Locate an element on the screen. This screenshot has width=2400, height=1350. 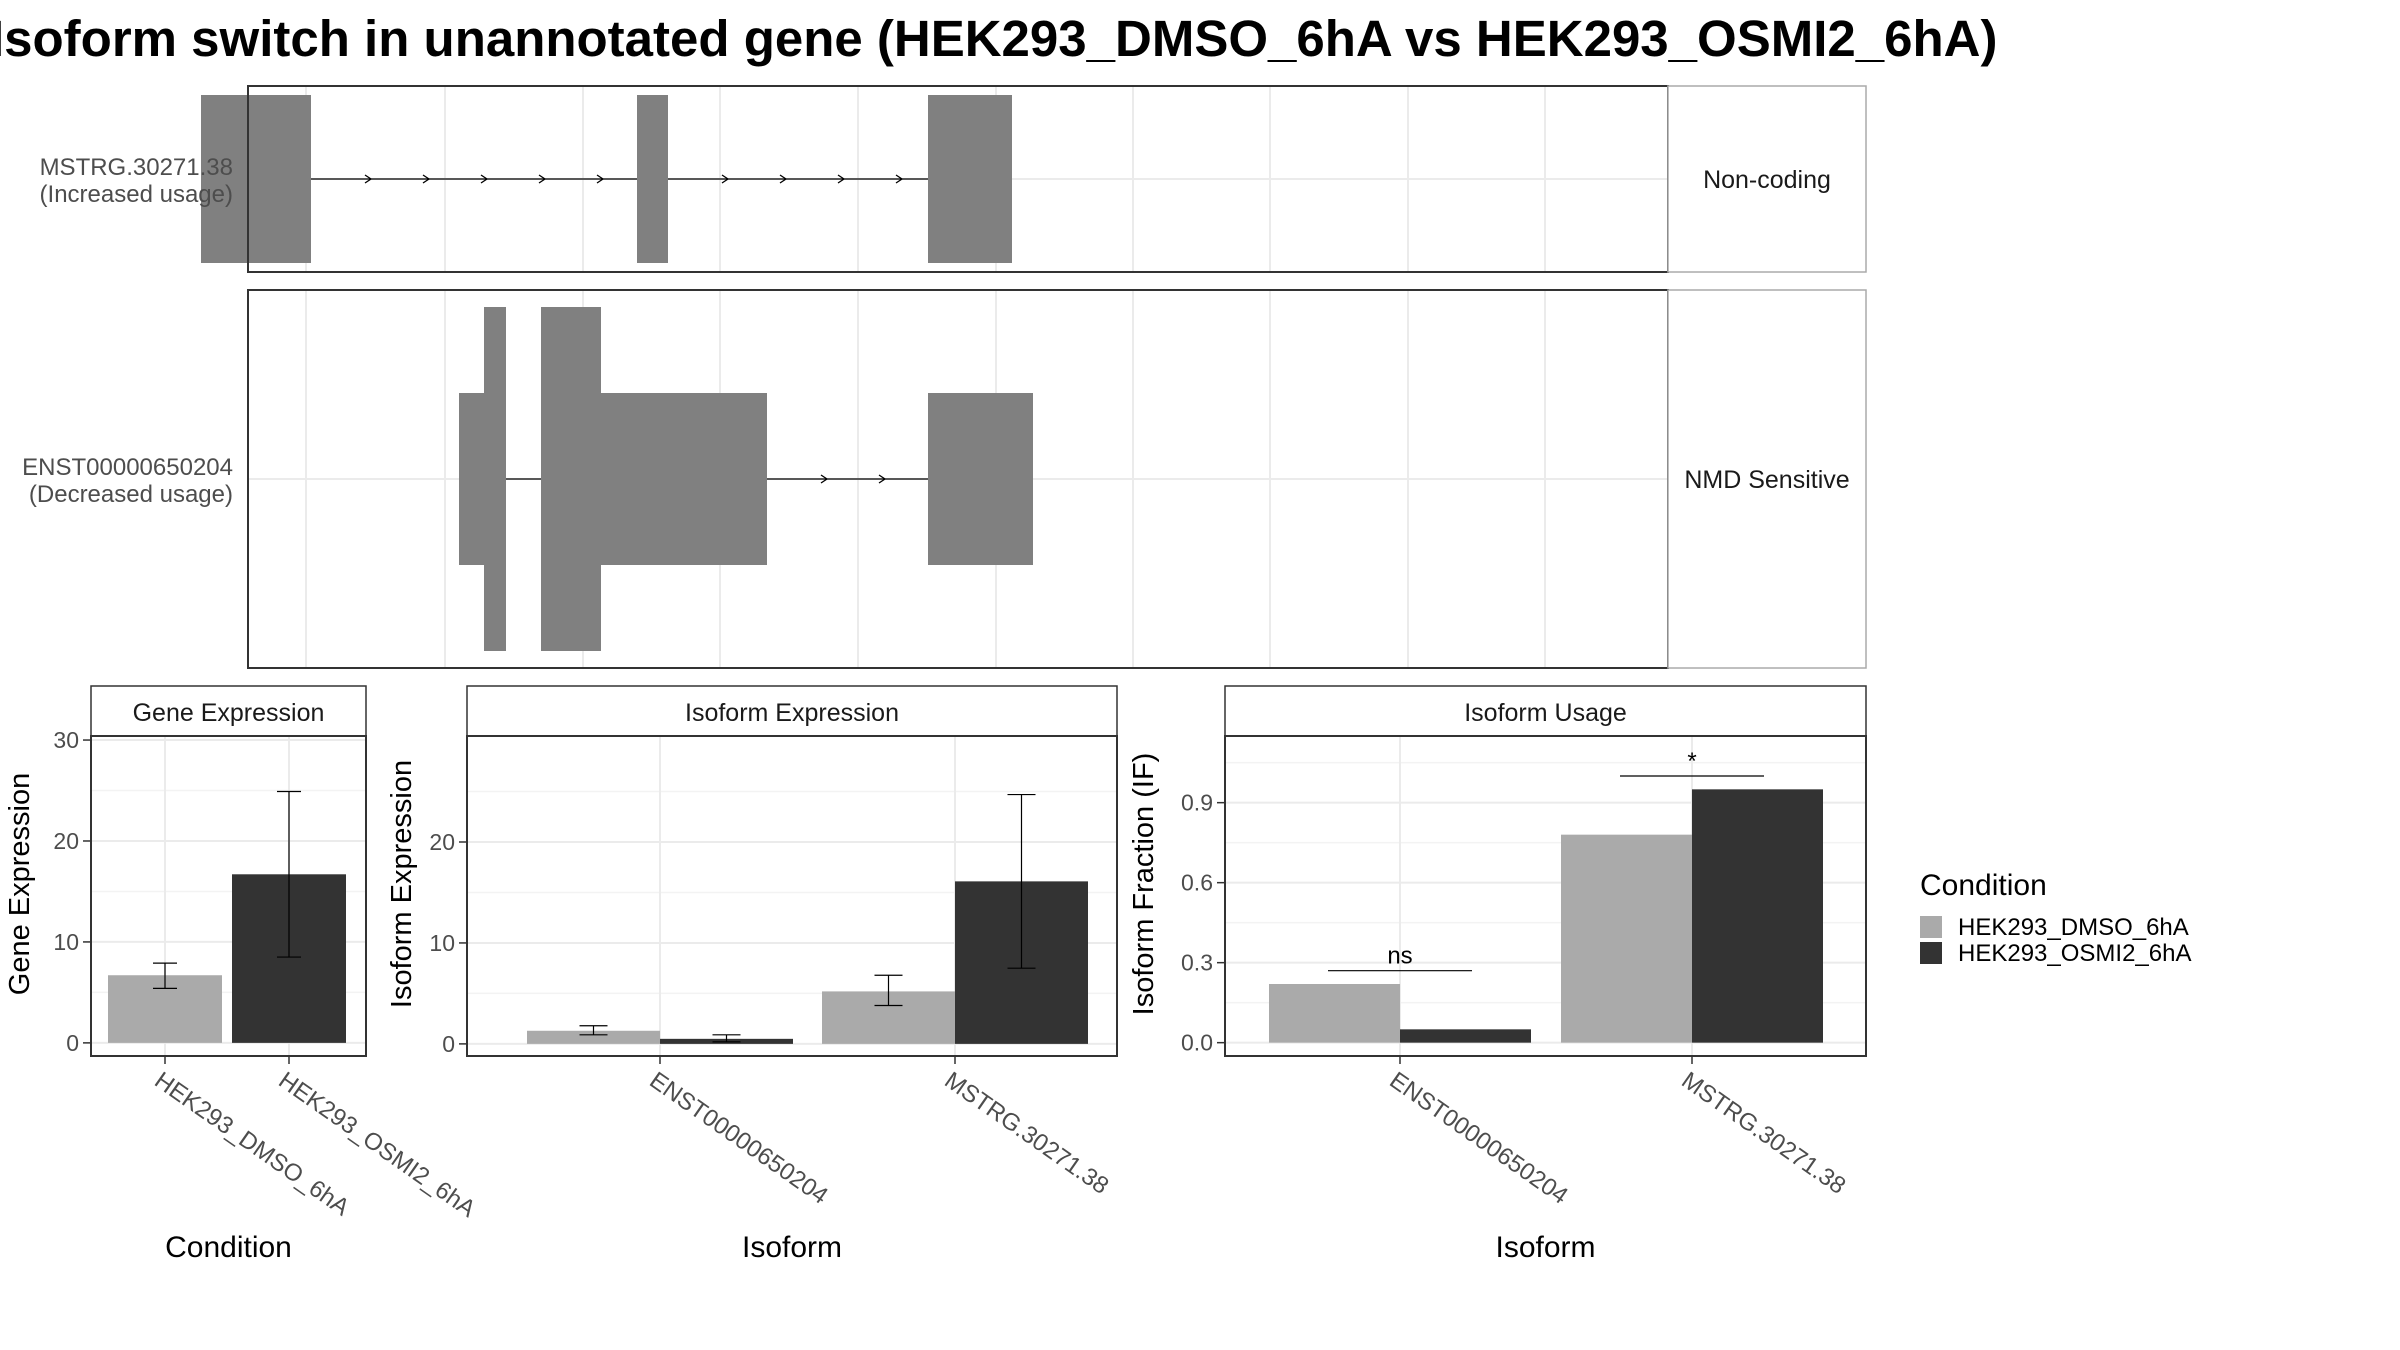
y-axis-title: Gene Expression is located at coordinates (20, 884).